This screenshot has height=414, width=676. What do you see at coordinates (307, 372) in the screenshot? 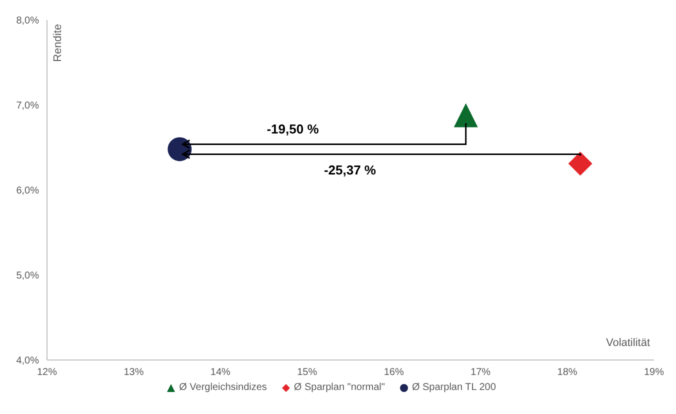
I see `x-tick-label: 15%` at bounding box center [307, 372].